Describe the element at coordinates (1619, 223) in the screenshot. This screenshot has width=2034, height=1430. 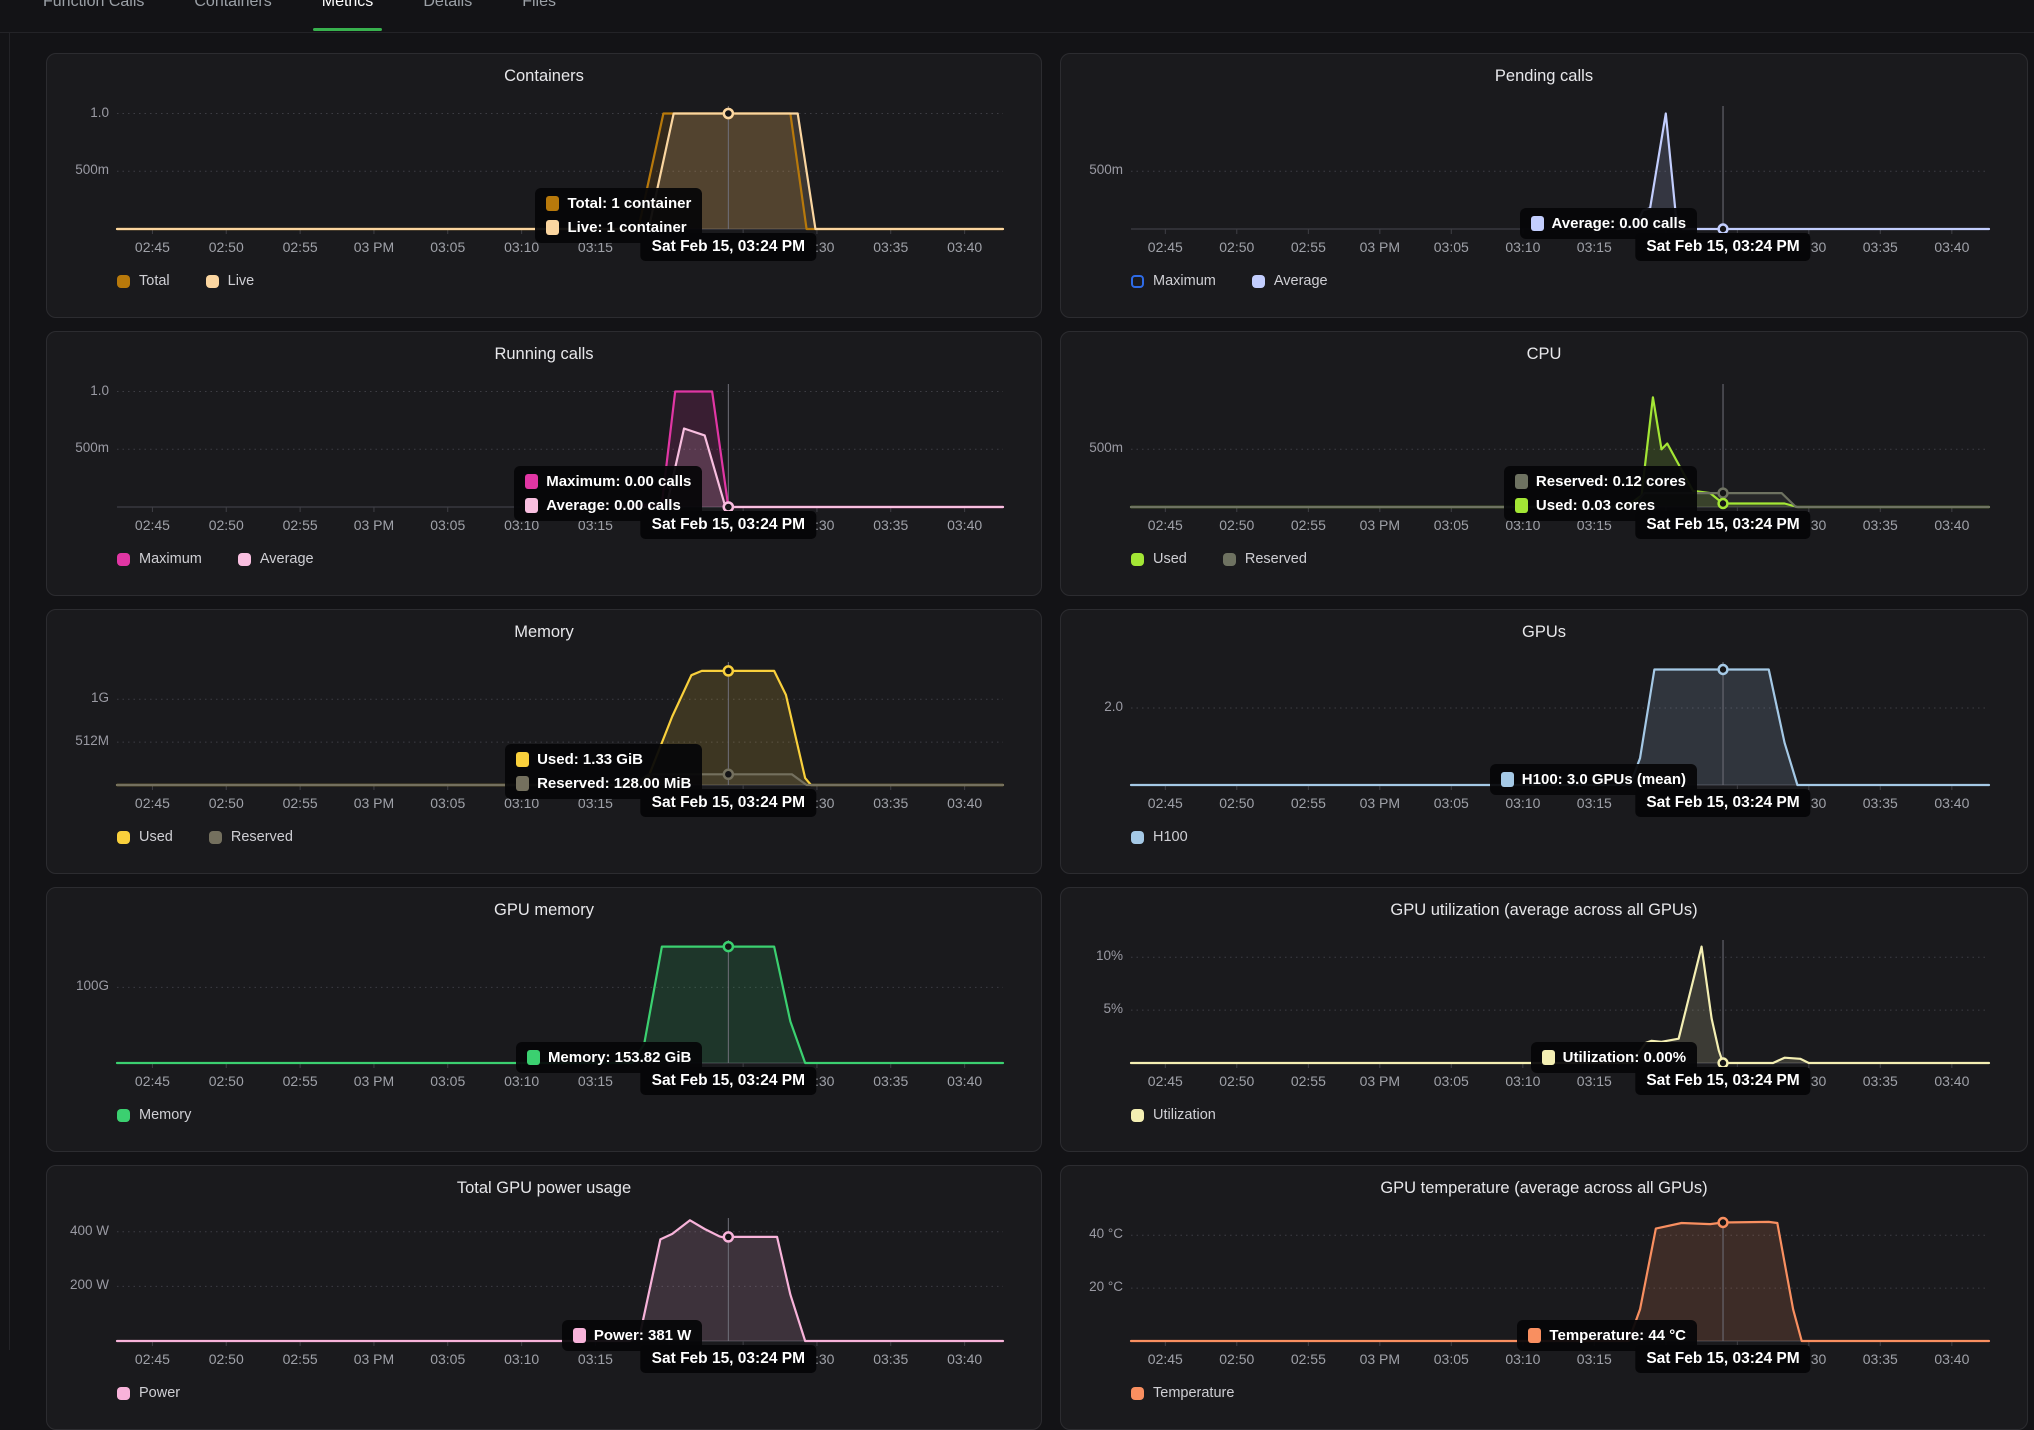
I see `tooltip-text: Average: 0.00 calls` at that location.